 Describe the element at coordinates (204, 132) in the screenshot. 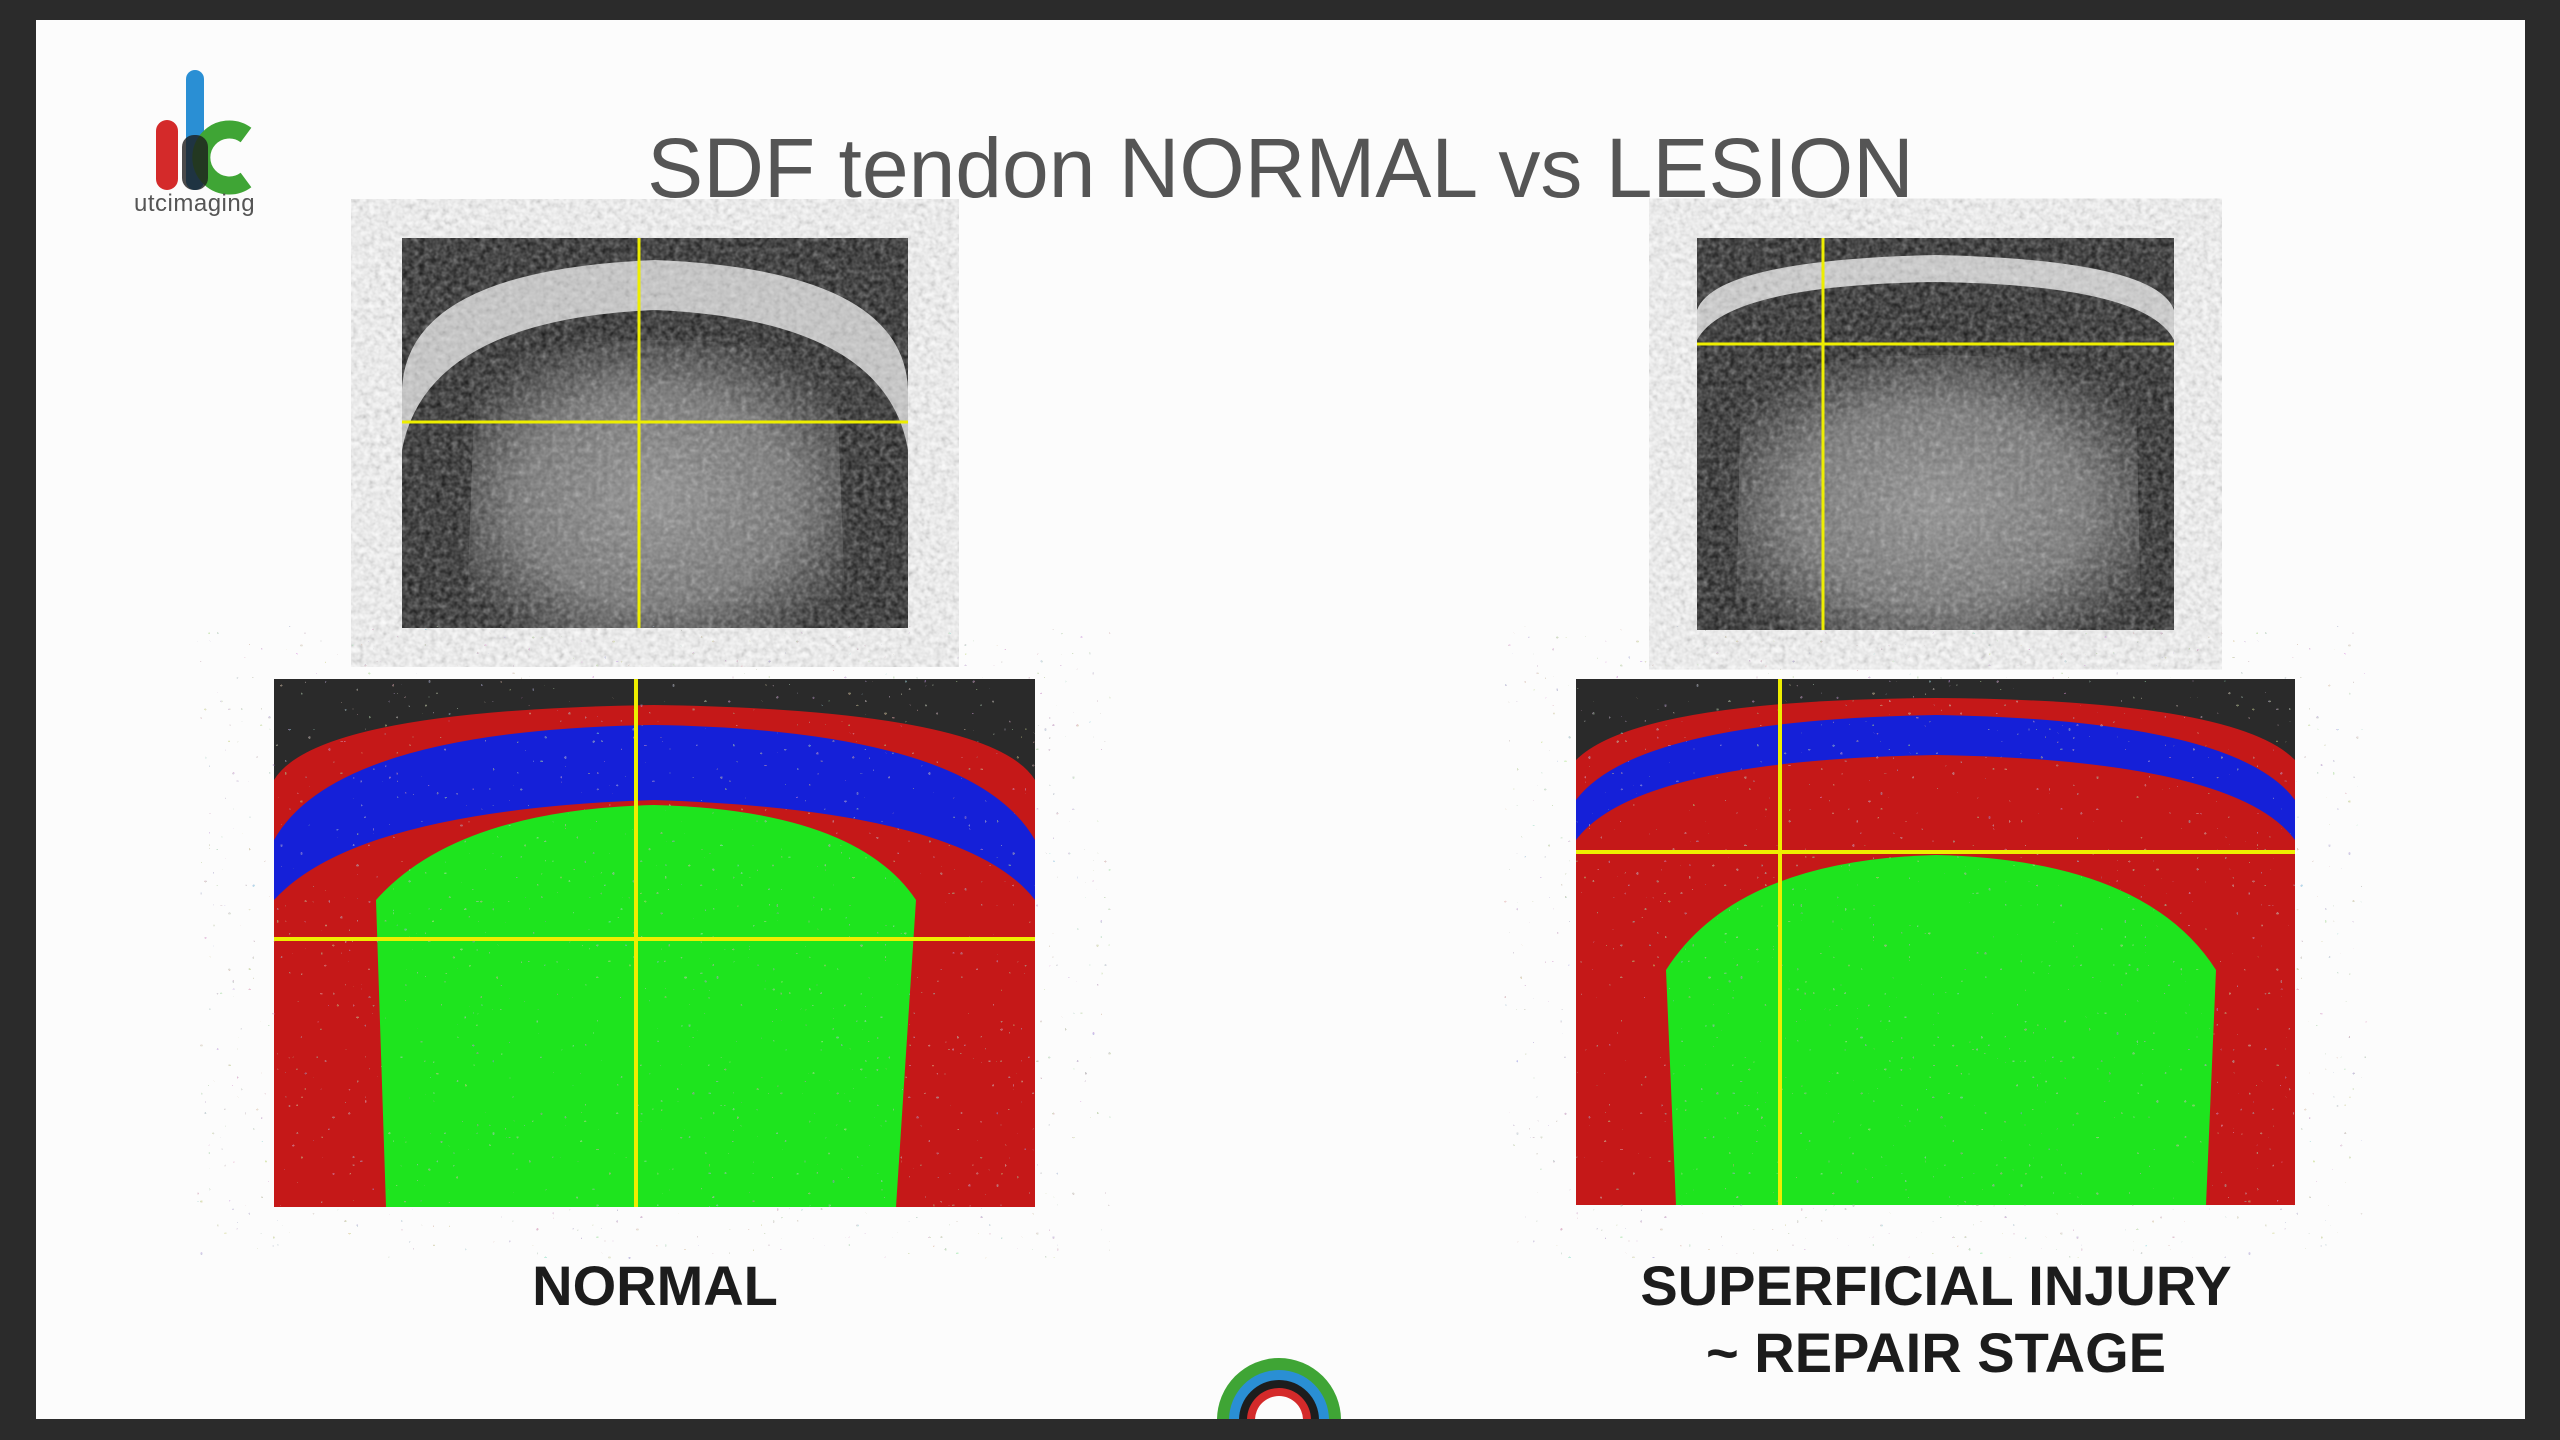

I see `logo-mark` at that location.